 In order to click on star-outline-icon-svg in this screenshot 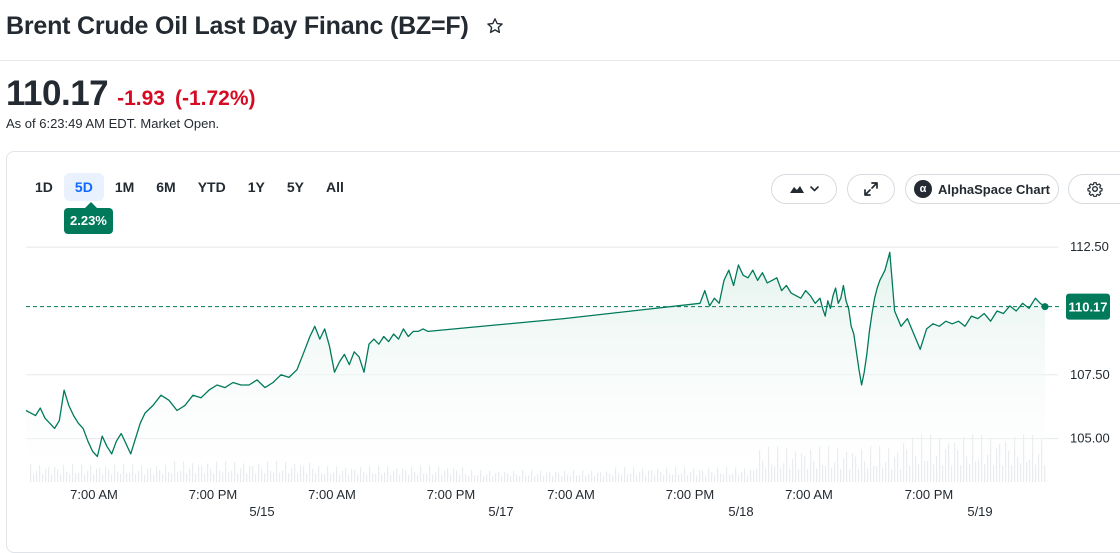, I will do `click(494, 26)`.